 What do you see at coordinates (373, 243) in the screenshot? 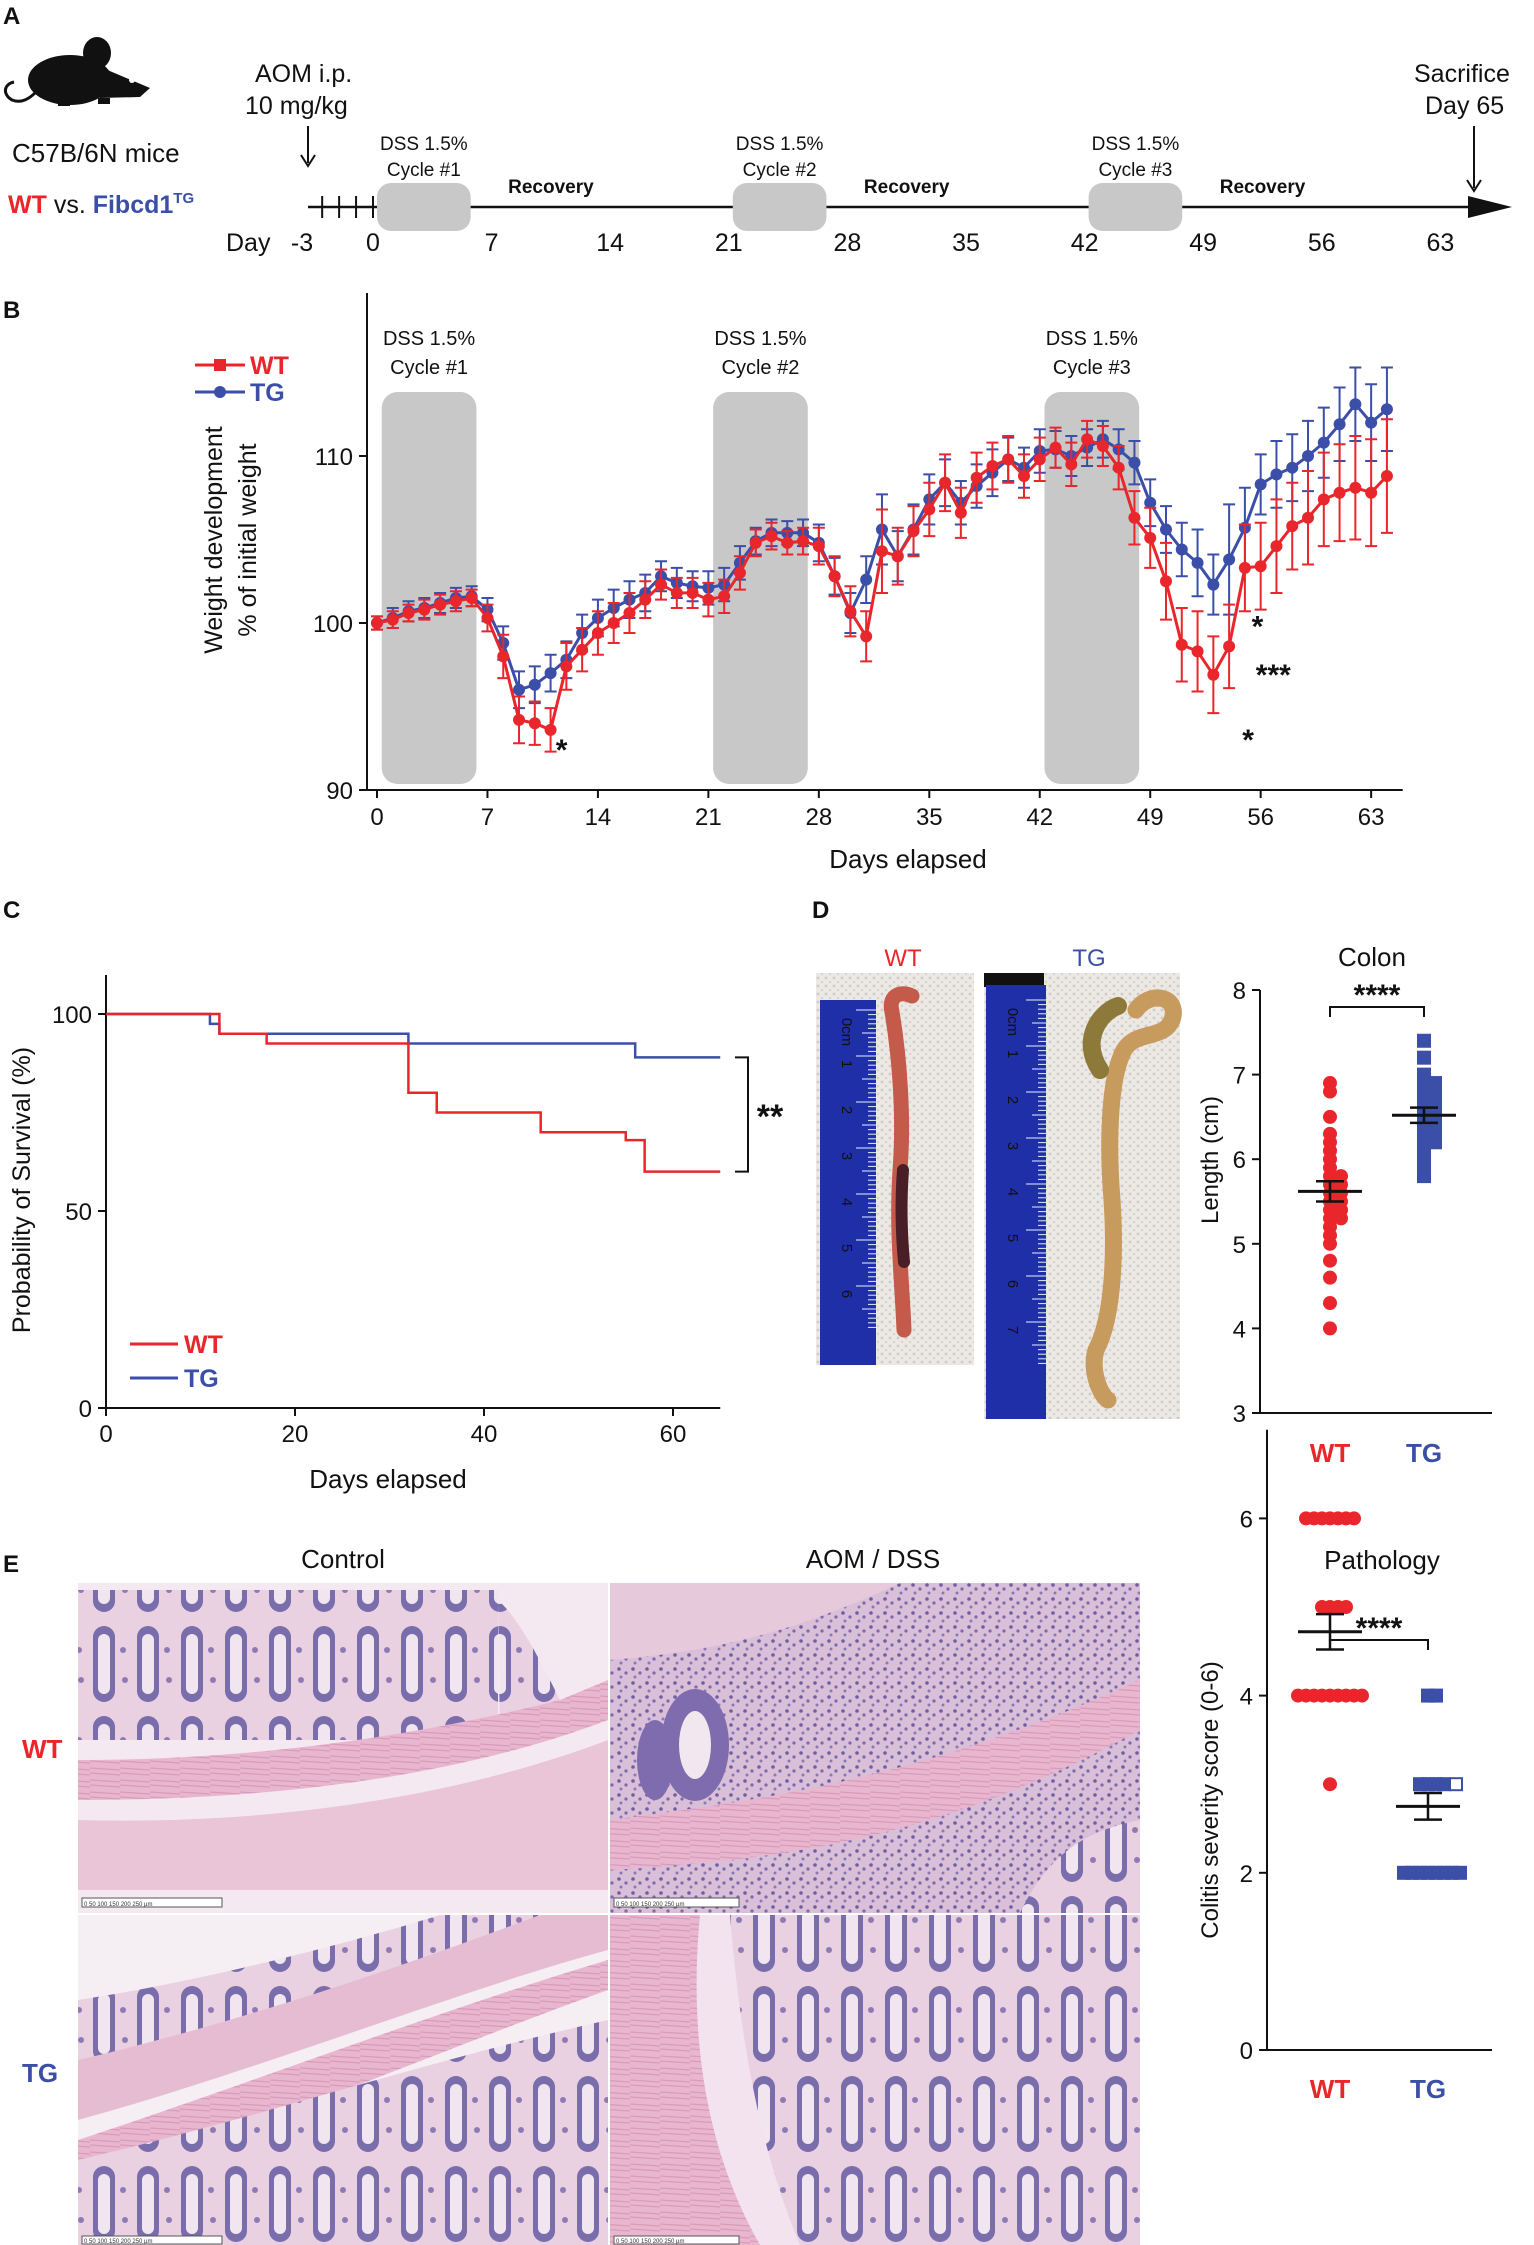
I see `timeline-day-label-1: 0` at bounding box center [373, 243].